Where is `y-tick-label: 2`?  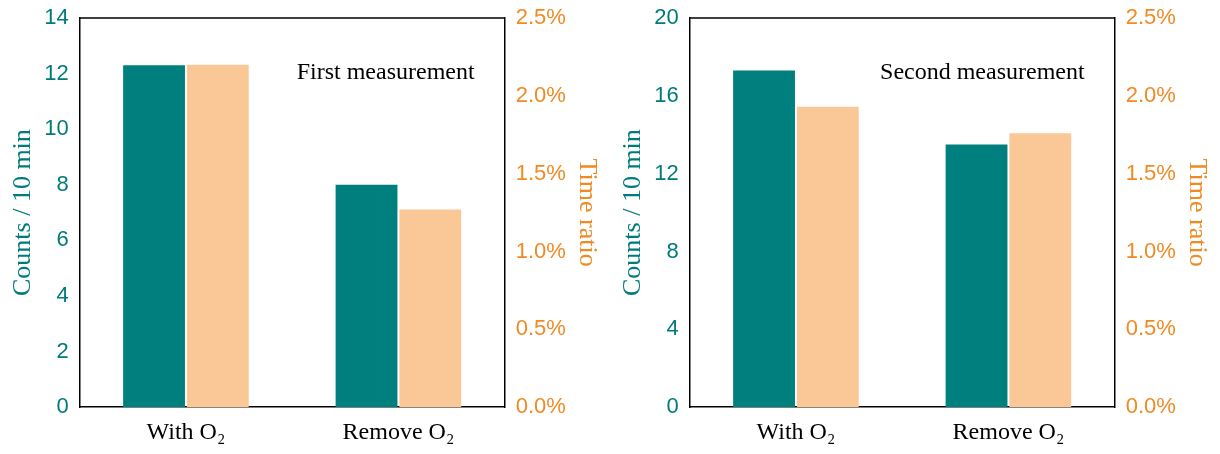 y-tick-label: 2 is located at coordinates (62, 350).